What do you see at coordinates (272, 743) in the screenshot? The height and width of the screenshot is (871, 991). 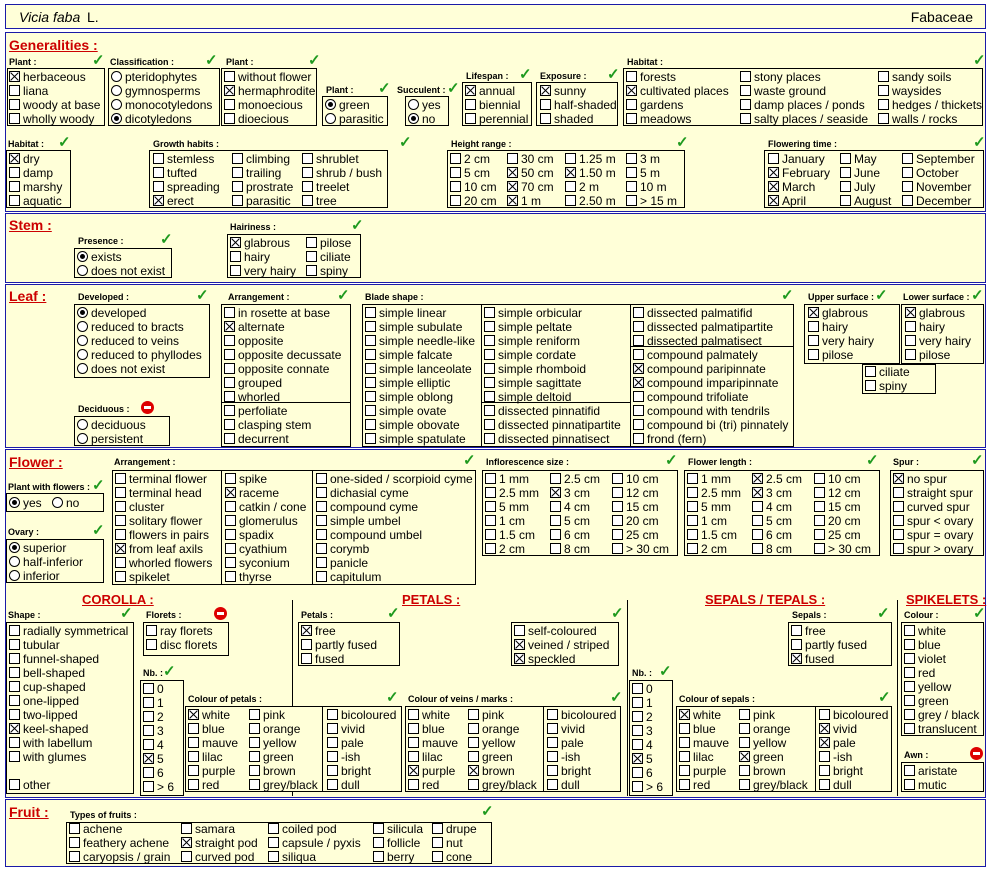 I see `col_b-option: yellow` at bounding box center [272, 743].